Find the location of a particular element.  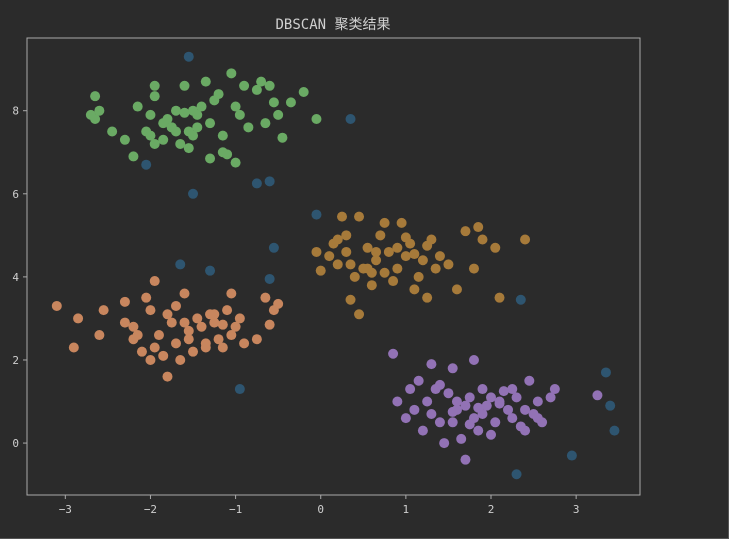

x-tick-label: 0 is located at coordinates (320, 509).